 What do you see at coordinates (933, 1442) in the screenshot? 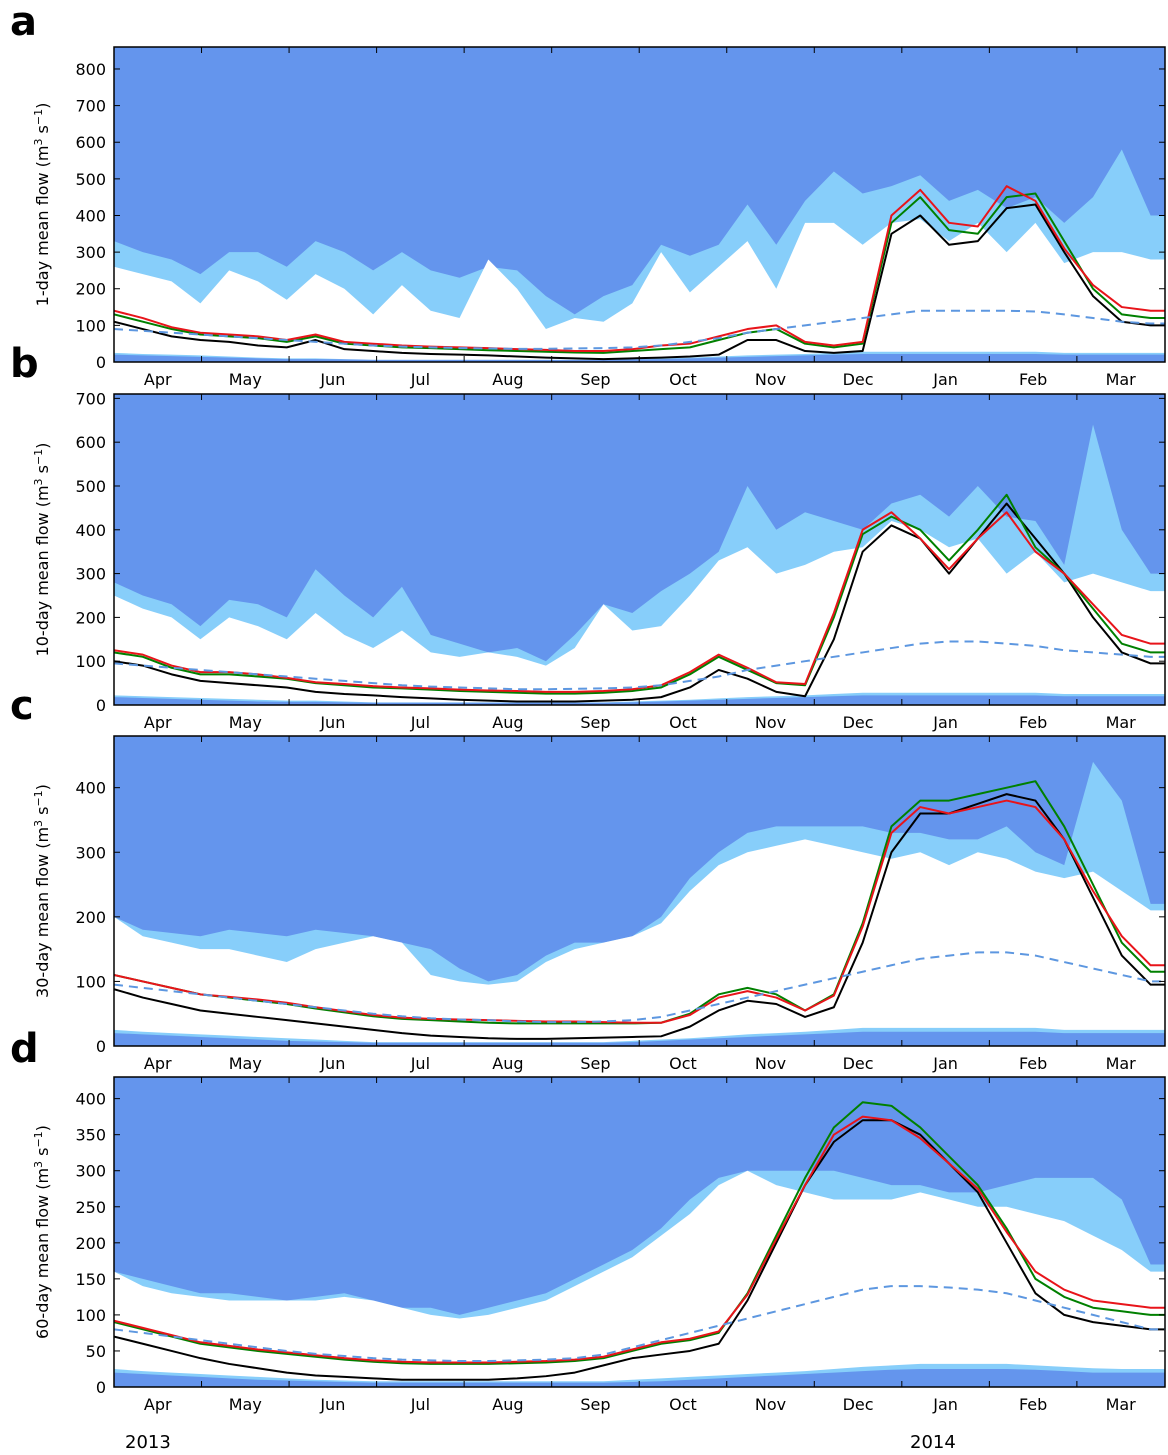
I see `year-label-2014: 2014` at bounding box center [933, 1442].